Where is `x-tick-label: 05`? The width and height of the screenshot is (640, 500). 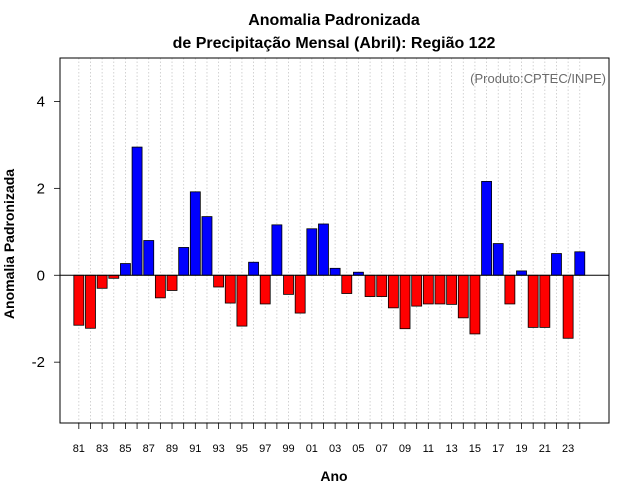
x-tick-label: 05 is located at coordinates (358, 449).